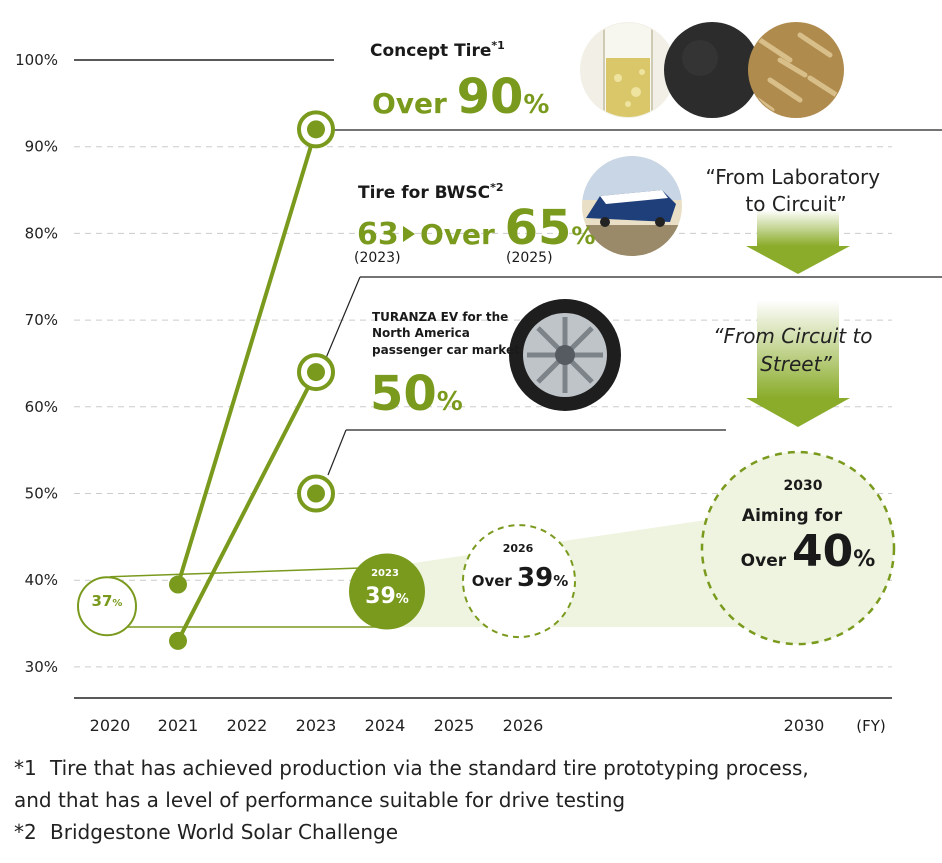 The image size is (942, 863). I want to click on company-2030-unit: %, so click(864, 559).